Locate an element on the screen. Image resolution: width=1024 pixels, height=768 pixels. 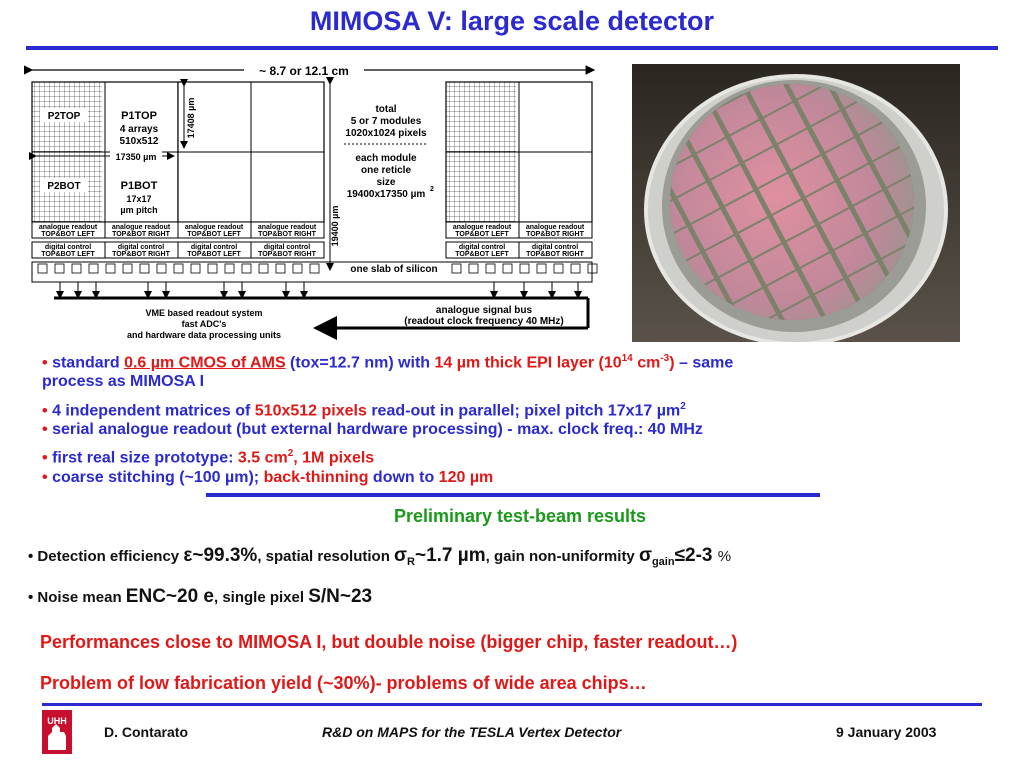
svg-text:(readout clock frequency 40 MH: (readout clock frequency 40 MHz) is located at coordinates (483, 321).